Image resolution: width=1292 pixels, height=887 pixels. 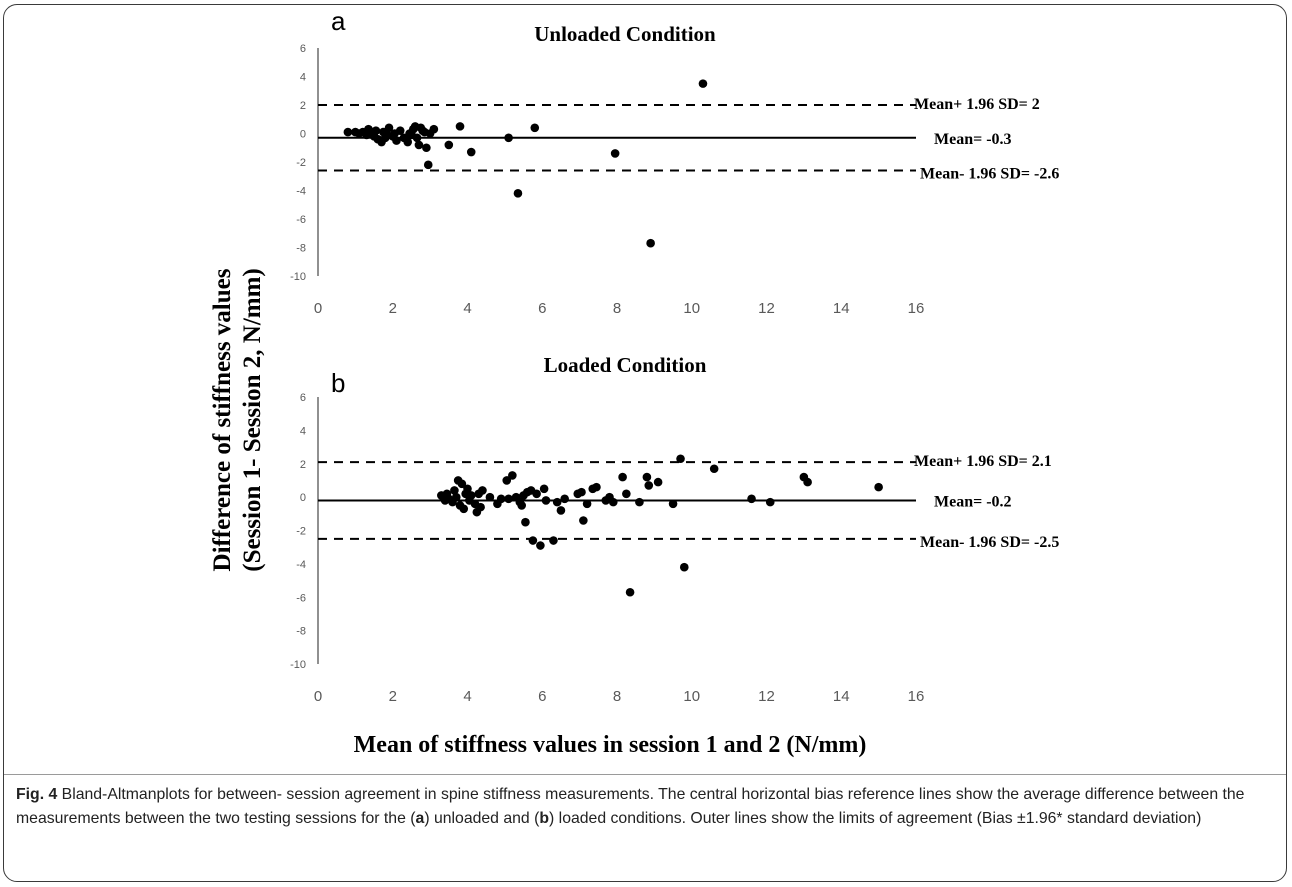 I want to click on caption-divider, so click(x=645, y=774).